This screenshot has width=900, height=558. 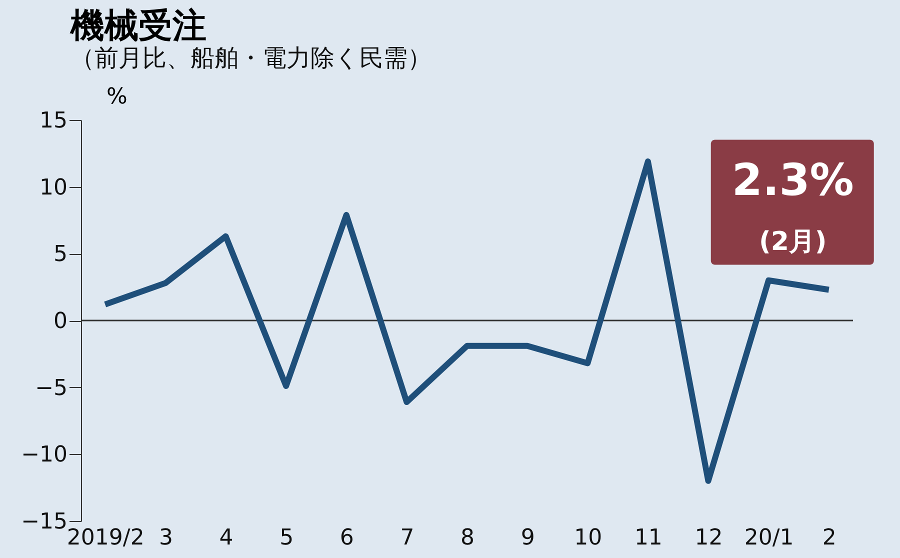 I want to click on y-tick-label: 0, so click(x=61, y=321).